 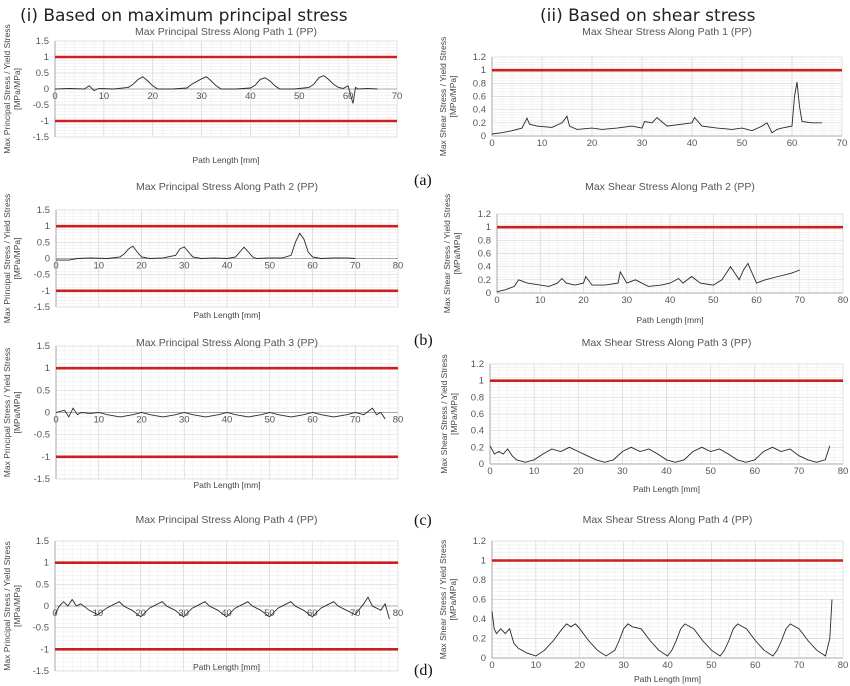 What do you see at coordinates (423, 520) in the screenshot?
I see `row-label-c: (c)` at bounding box center [423, 520].